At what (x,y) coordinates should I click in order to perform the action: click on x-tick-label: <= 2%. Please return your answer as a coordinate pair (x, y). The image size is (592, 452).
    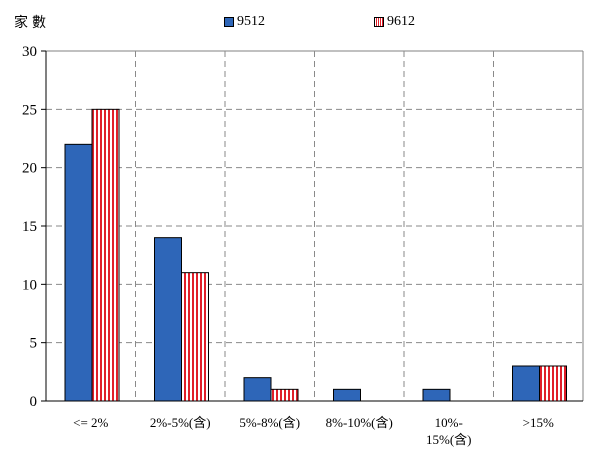
    Looking at the image, I should click on (90, 422).